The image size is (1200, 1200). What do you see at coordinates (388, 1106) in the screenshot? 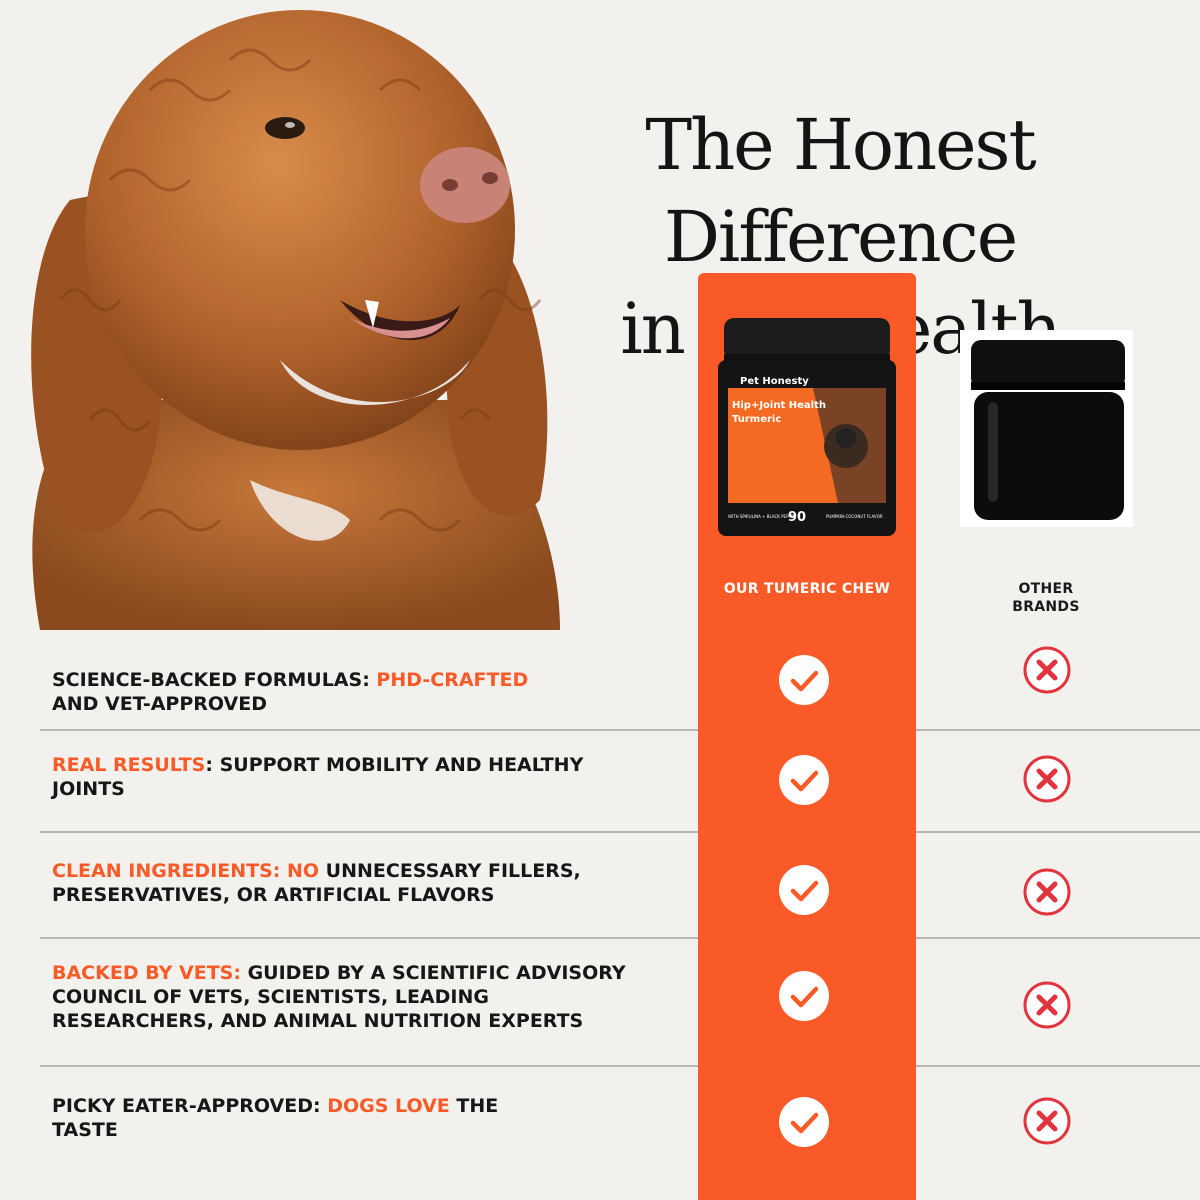
I see `row-highlight: DOGS LOVE` at bounding box center [388, 1106].